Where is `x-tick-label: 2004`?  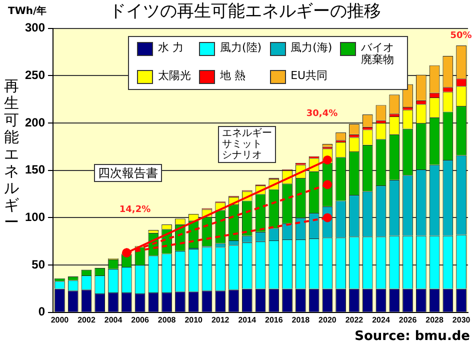 x-tick-label: 2004 is located at coordinates (113, 319).